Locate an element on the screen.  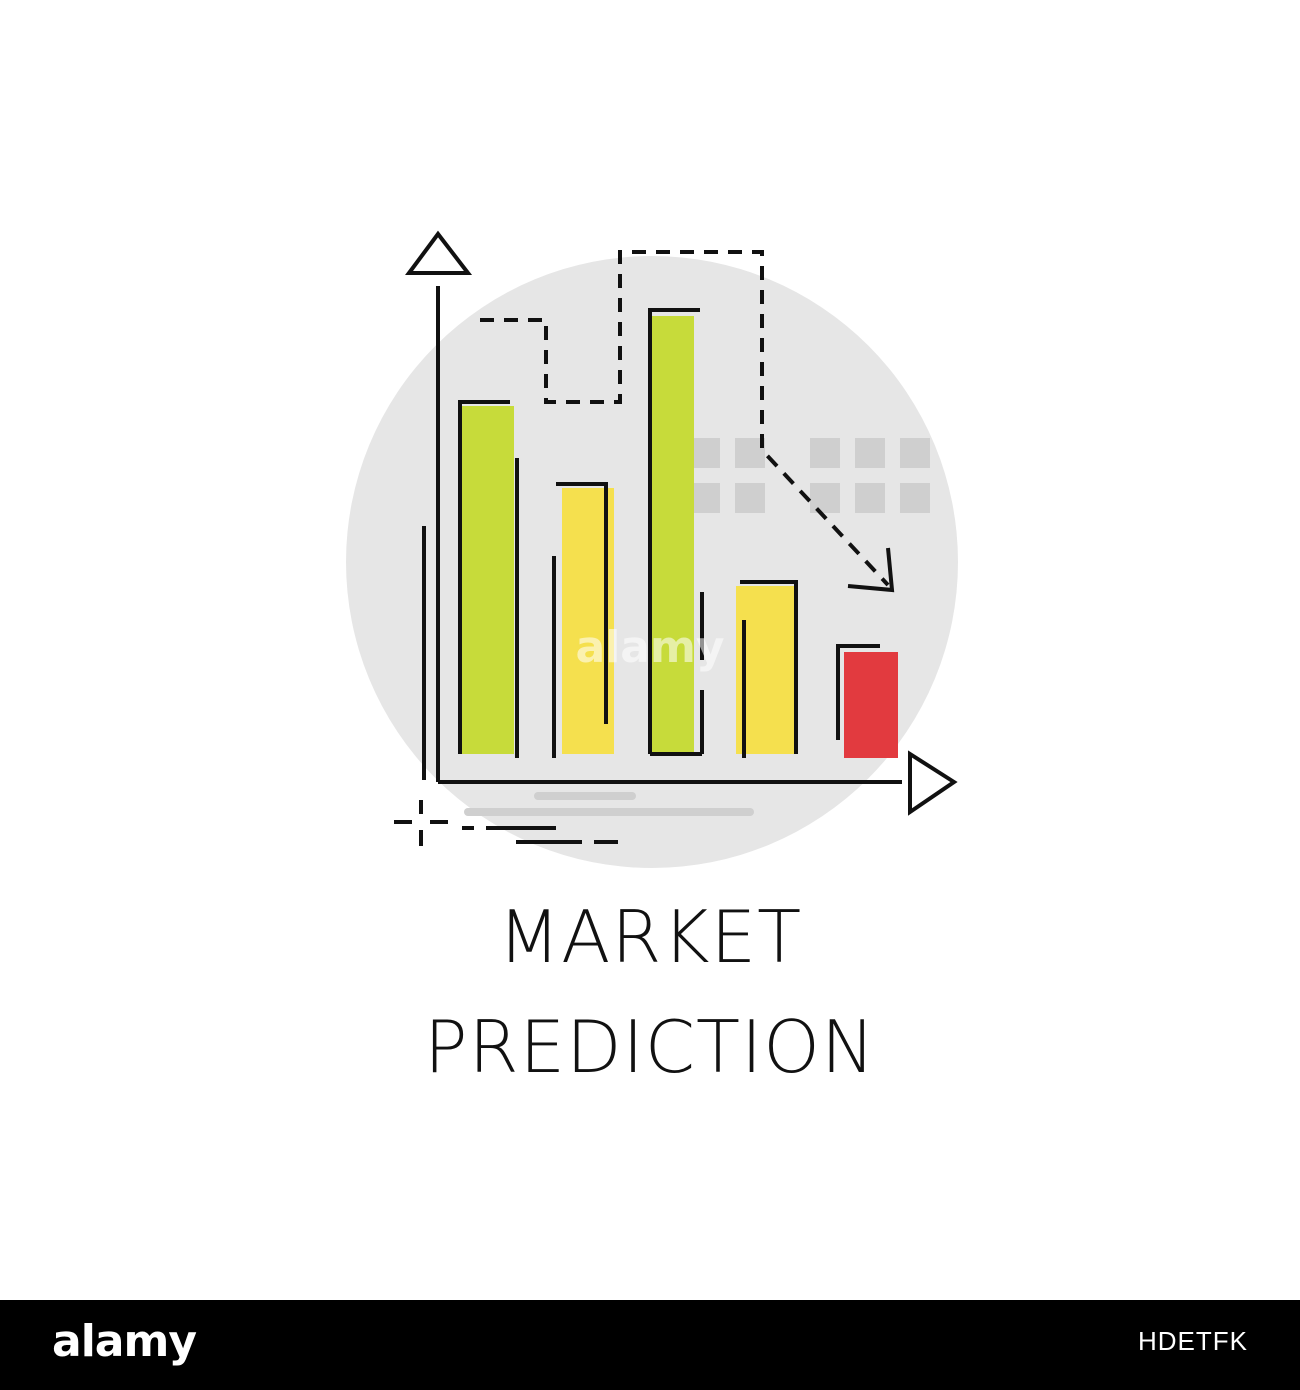
footer-bar: alamy HDETFK is located at coordinates (650, 1345).